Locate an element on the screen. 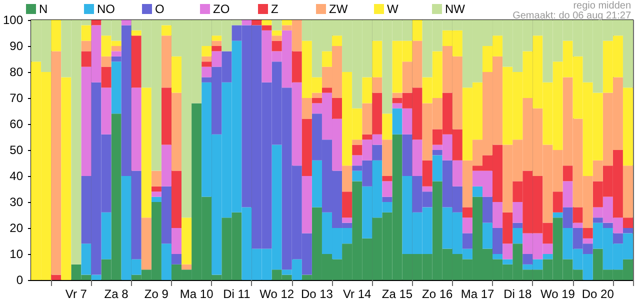  y-tick-label: 90 is located at coordinates (17, 46).